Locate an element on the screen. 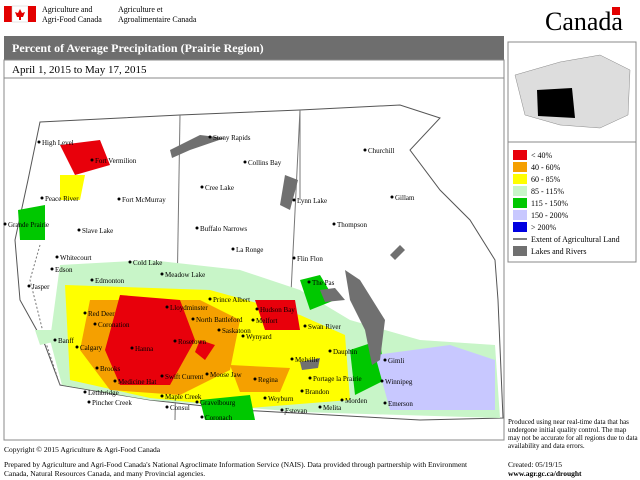 The image size is (640, 480). city-label: Estevan is located at coordinates (296, 411).